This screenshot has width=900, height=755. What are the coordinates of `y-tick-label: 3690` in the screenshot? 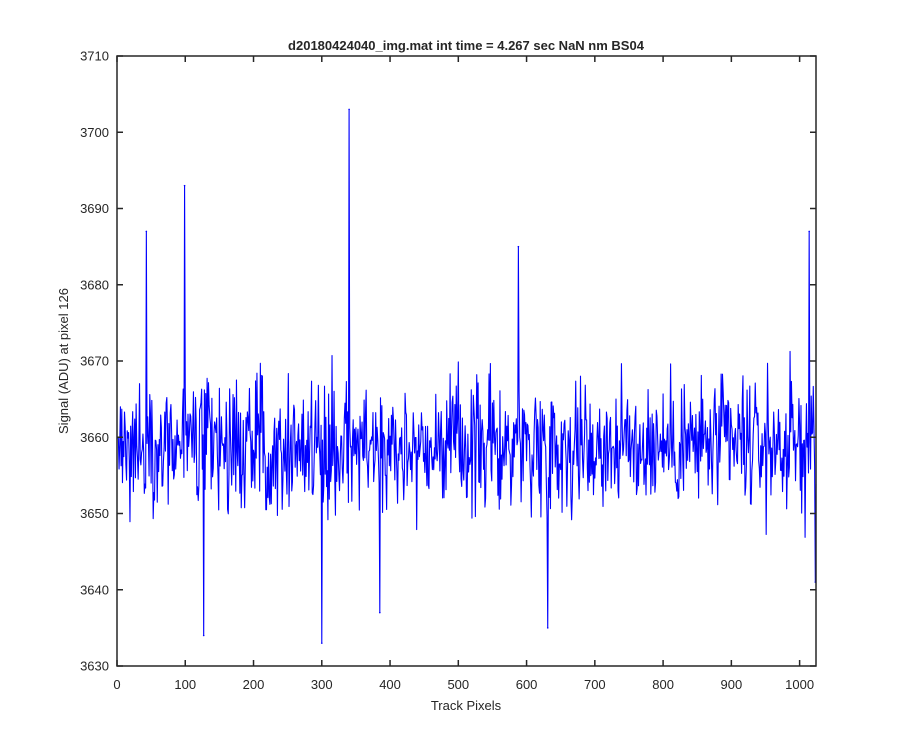 It's located at (94, 208).